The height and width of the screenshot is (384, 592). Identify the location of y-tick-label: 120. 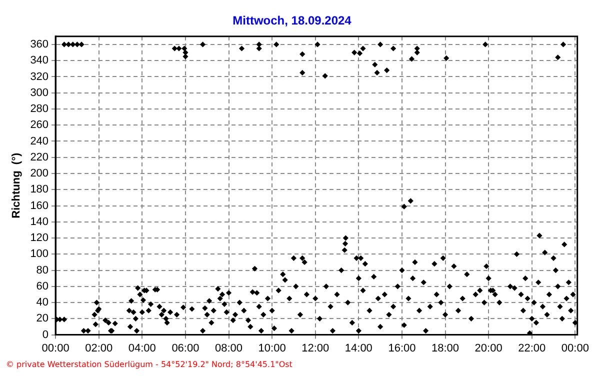
(39, 238).